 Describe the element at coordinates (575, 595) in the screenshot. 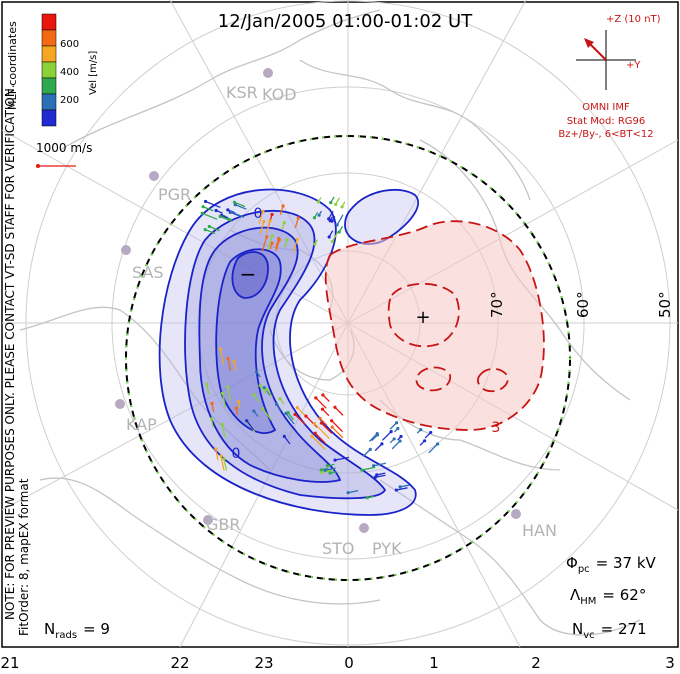

I see `stat-lambda-symbol: Λ` at that location.